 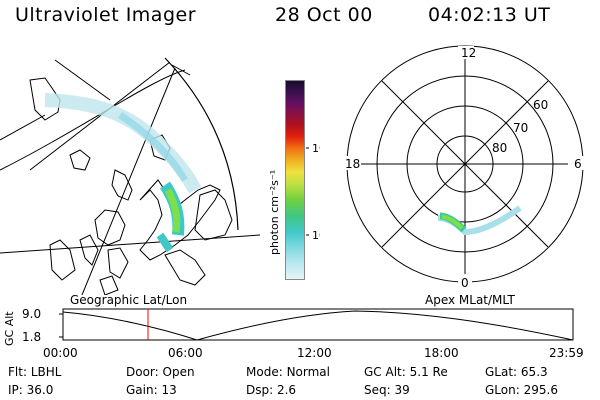 What do you see at coordinates (100, 116) in the screenshot?
I see `grid-meridian` at bounding box center [100, 116].